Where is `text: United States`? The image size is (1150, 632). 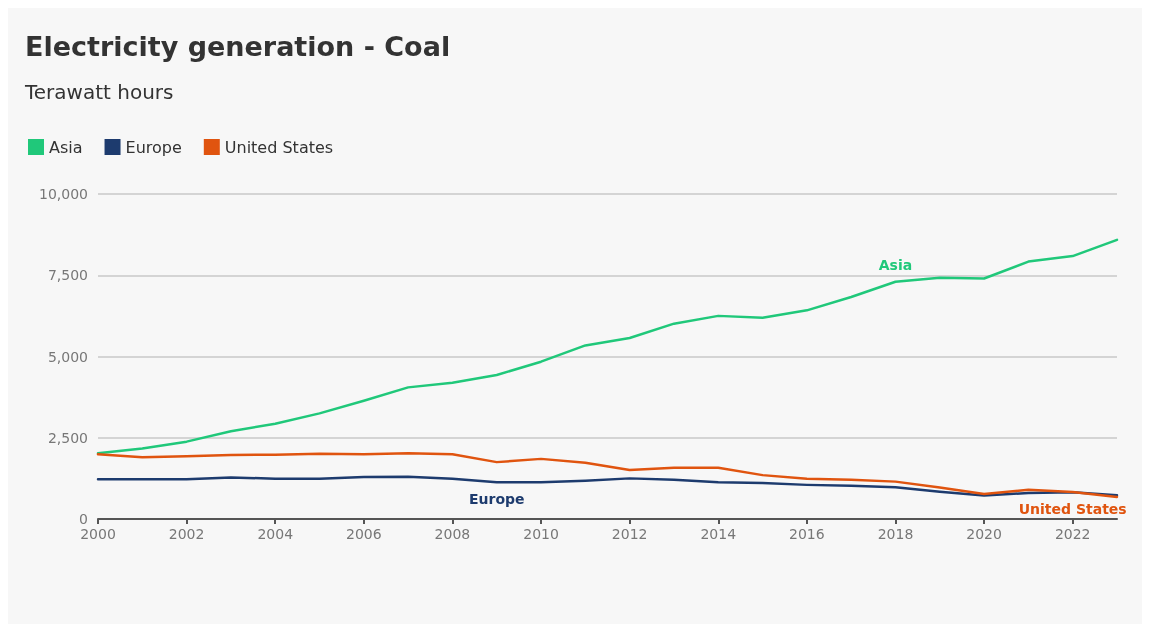 text: United States is located at coordinates (1072, 509).